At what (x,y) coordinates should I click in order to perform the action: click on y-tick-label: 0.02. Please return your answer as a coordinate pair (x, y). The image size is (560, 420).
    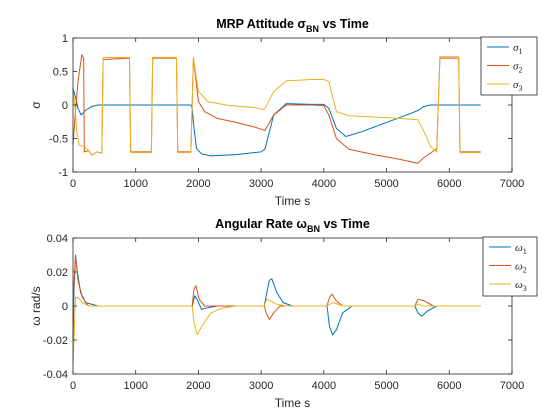
    Looking at the image, I should click on (57, 273).